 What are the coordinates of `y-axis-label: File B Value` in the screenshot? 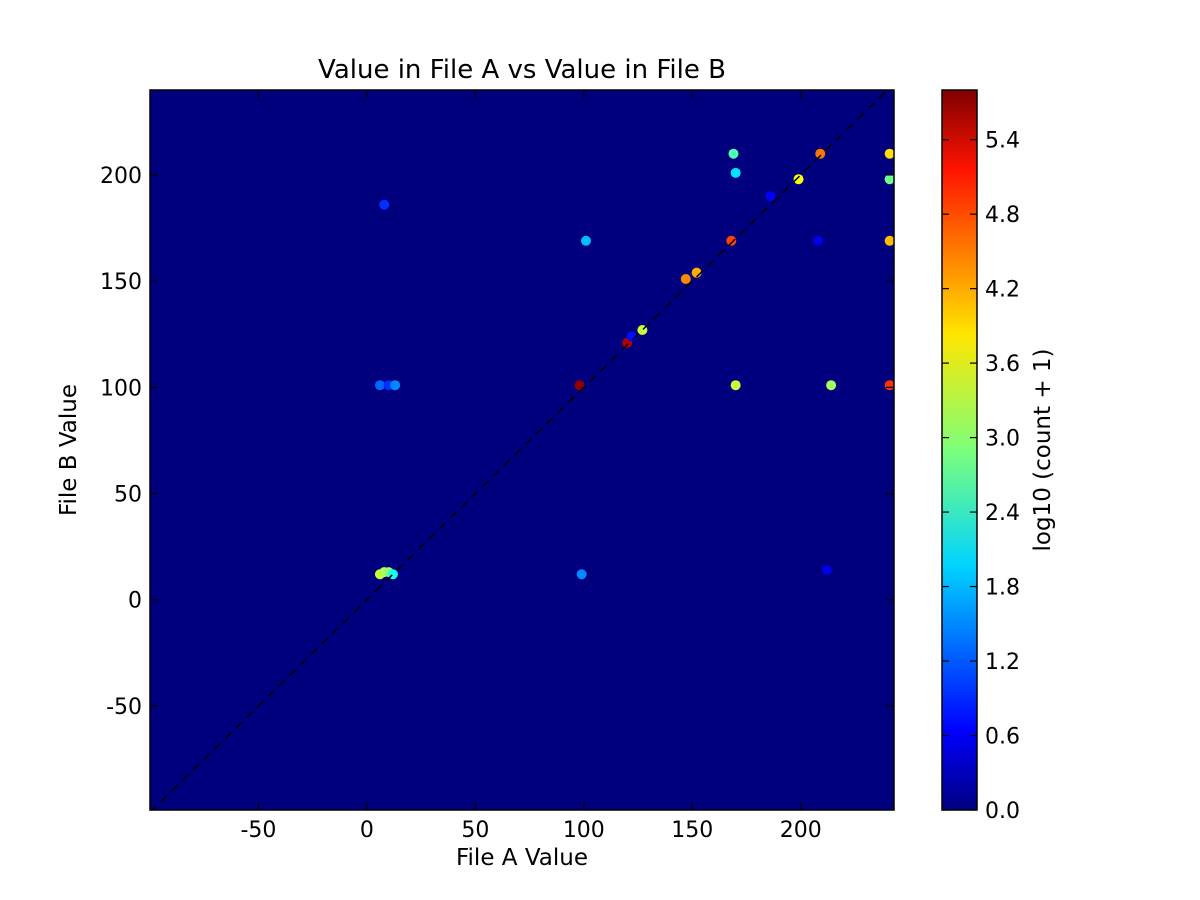 It's located at (69, 450).